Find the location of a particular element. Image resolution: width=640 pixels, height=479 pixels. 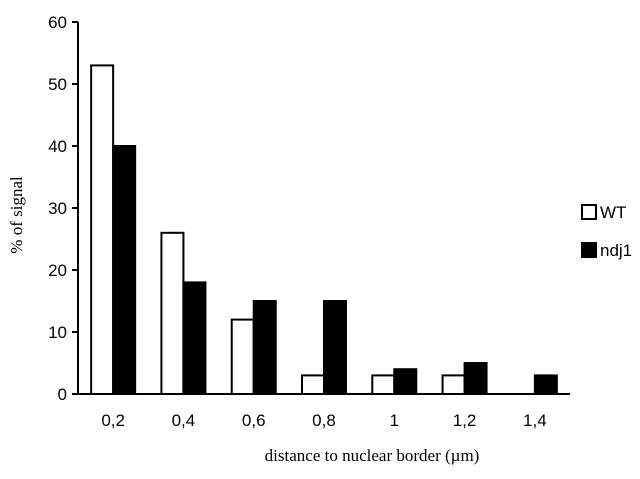

y-tick-label: 0 is located at coordinates (62, 394).